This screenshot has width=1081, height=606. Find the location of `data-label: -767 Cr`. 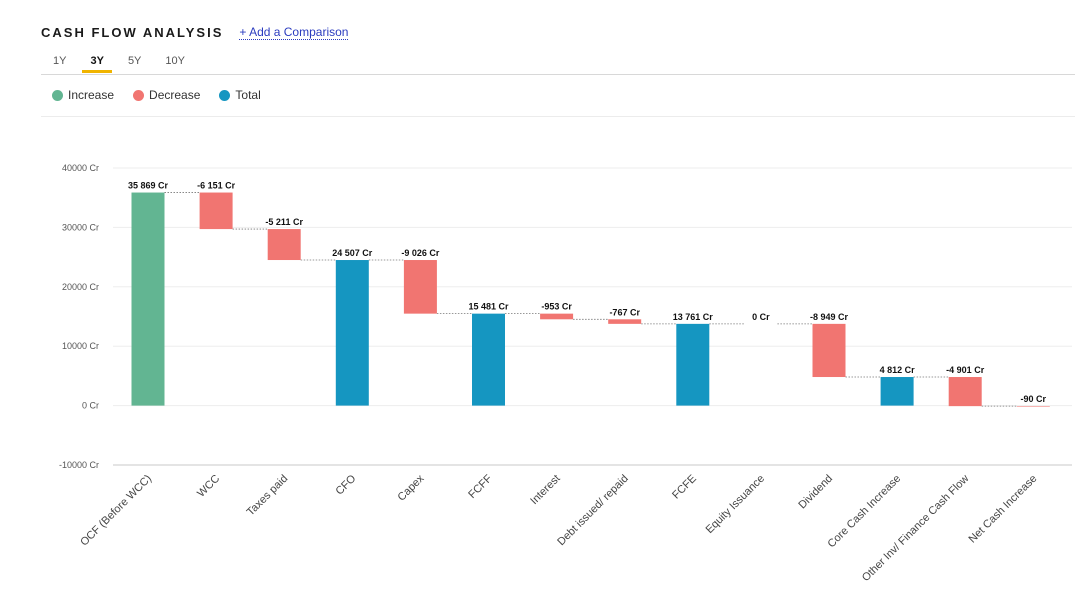

data-label: -767 Cr is located at coordinates (624, 312).